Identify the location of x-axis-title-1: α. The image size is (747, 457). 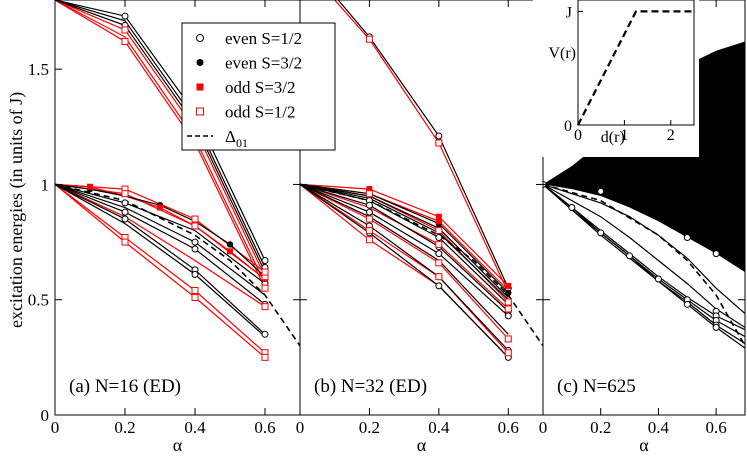
(178, 445).